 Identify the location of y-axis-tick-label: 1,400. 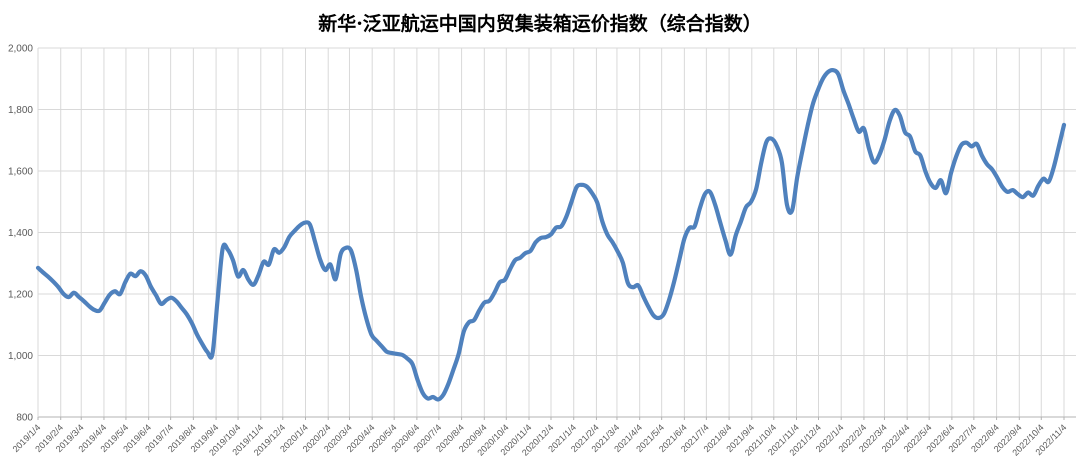
(20, 233).